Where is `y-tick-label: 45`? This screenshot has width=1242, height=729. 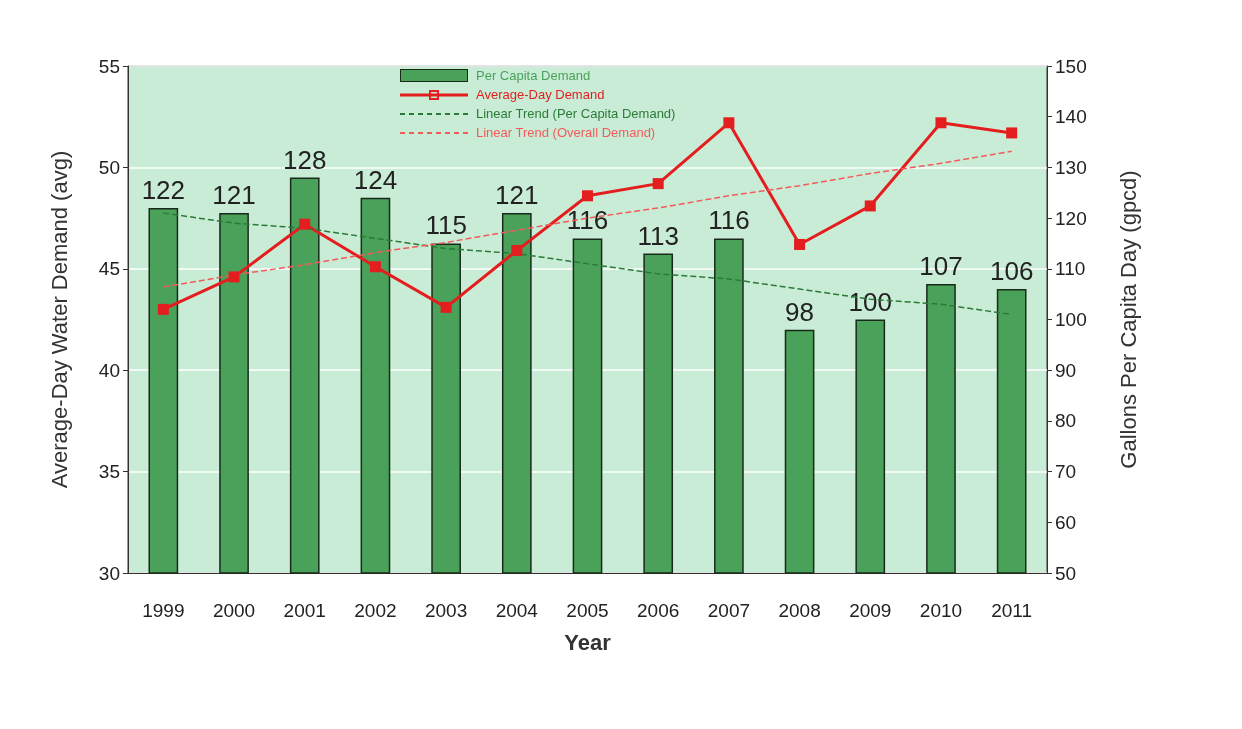 y-tick-label: 45 is located at coordinates (109, 269).